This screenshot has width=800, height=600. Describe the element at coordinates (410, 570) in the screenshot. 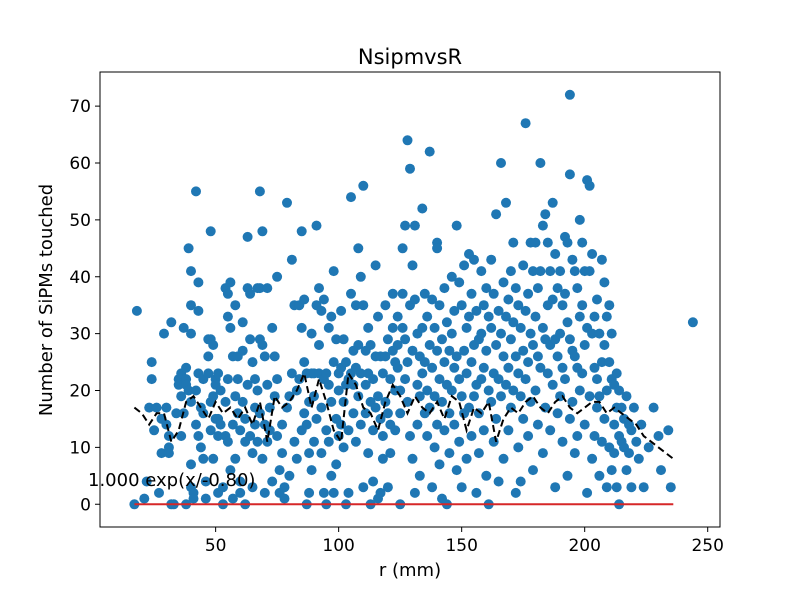

I see `x-axis-label: r (mm)` at that location.